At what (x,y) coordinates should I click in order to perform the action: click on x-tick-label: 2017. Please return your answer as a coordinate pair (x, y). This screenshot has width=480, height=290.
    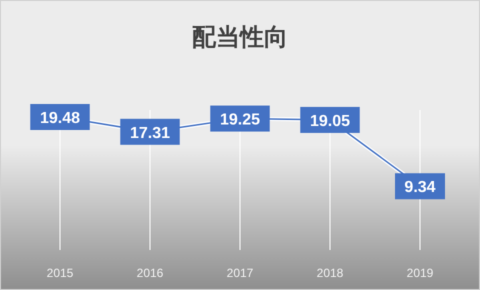
    Looking at the image, I should click on (240, 273).